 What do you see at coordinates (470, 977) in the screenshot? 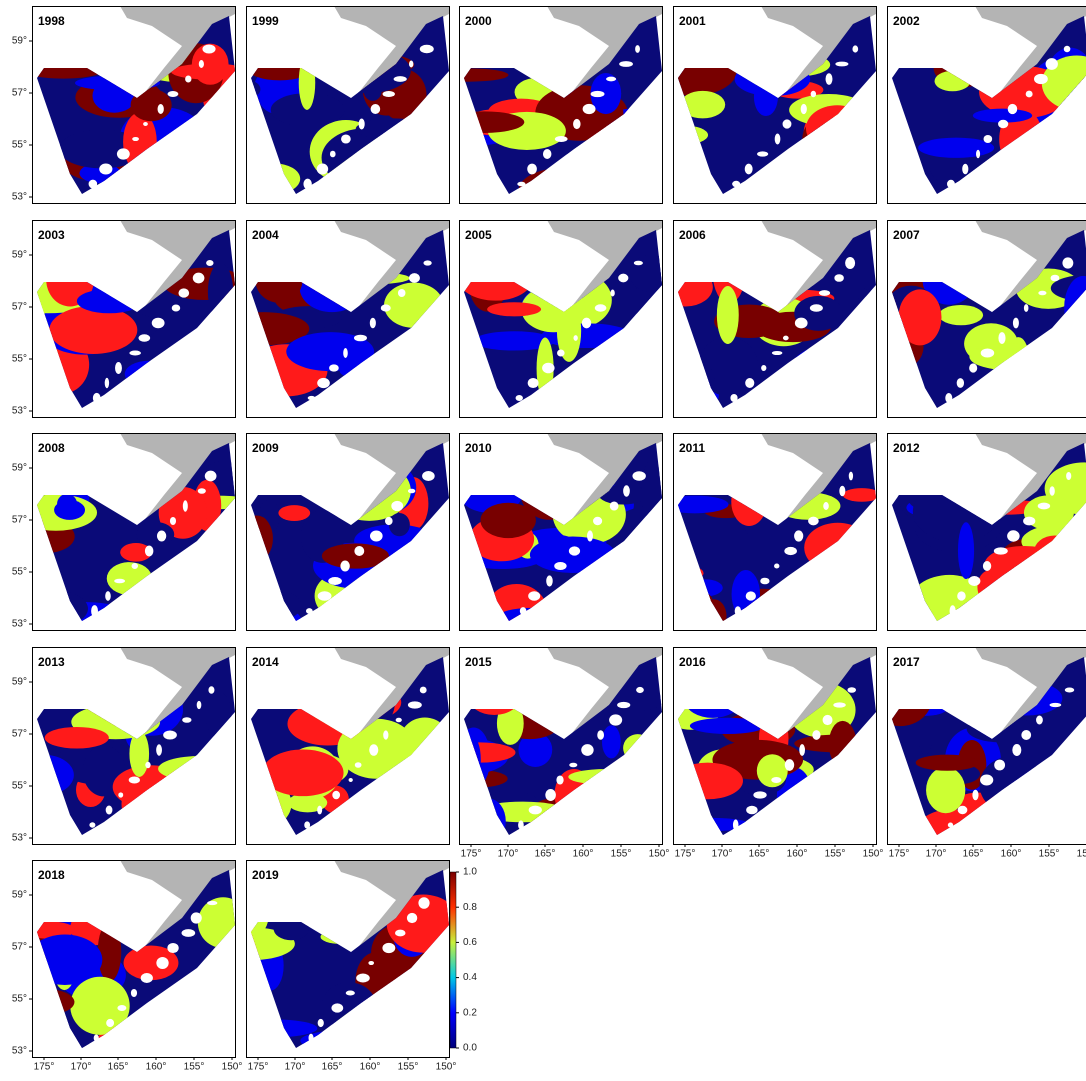
I see `colorbar-tick-label: 0.4` at bounding box center [470, 977].